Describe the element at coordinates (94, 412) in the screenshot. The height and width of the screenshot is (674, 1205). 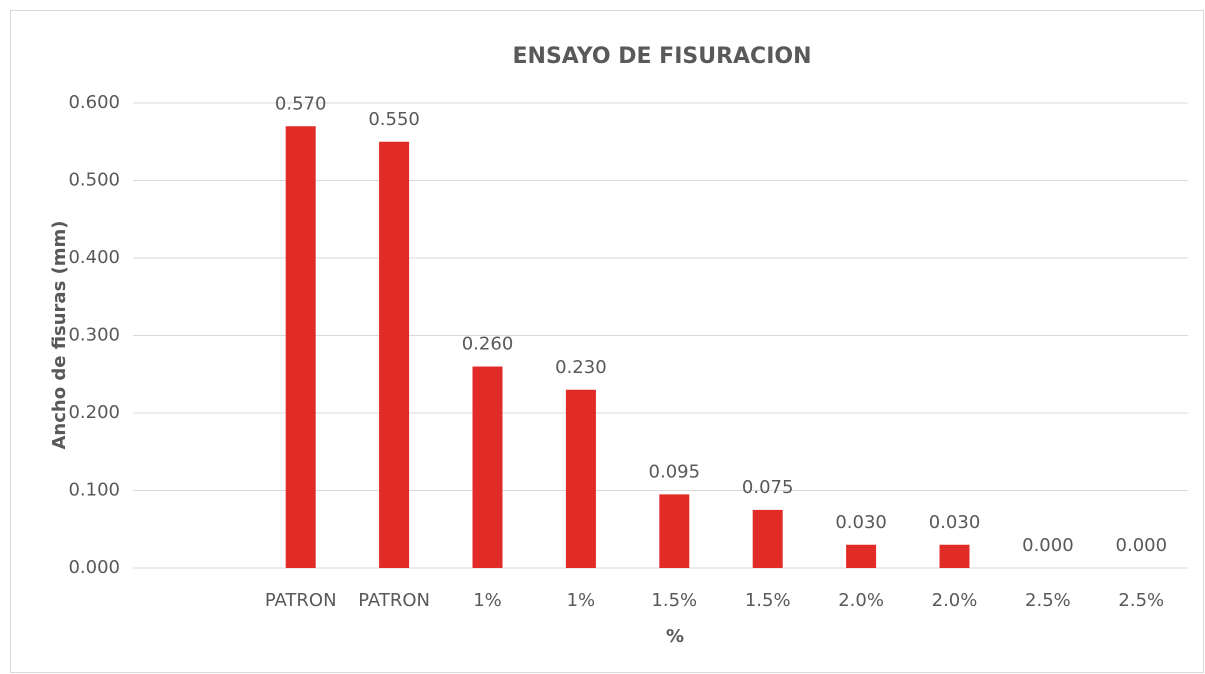
I see `y-tick-label: 0.200` at that location.